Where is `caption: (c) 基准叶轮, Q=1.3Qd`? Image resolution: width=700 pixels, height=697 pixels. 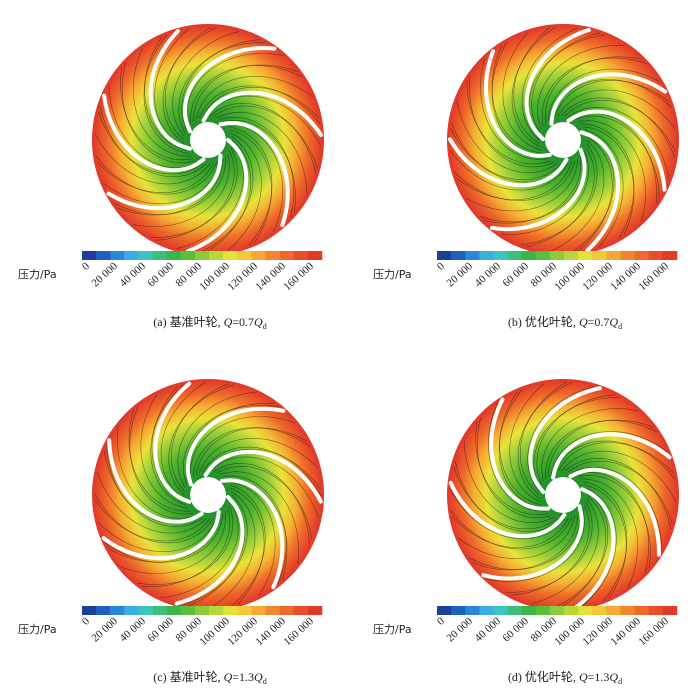
caption: (c) 基准叶轮, Q=1.3Qd is located at coordinates (209, 678).